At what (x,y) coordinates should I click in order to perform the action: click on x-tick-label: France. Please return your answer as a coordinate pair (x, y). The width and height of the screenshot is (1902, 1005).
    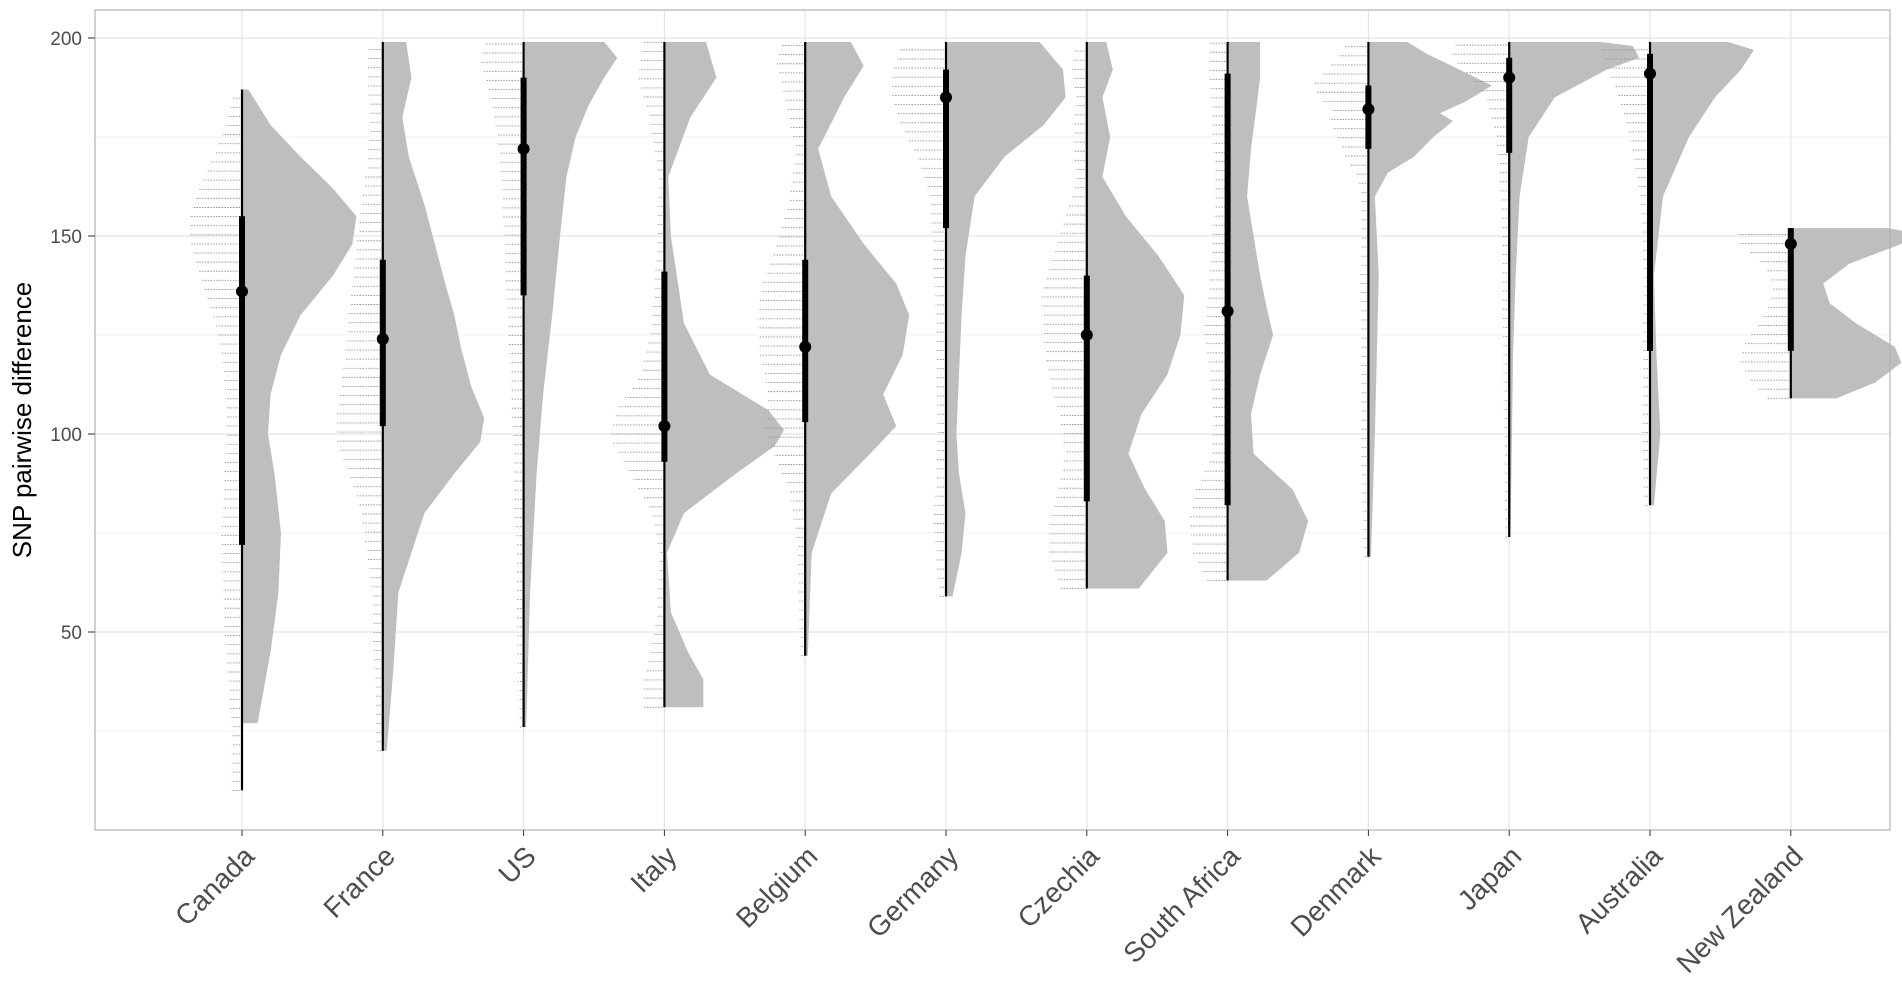
    Looking at the image, I should click on (359, 882).